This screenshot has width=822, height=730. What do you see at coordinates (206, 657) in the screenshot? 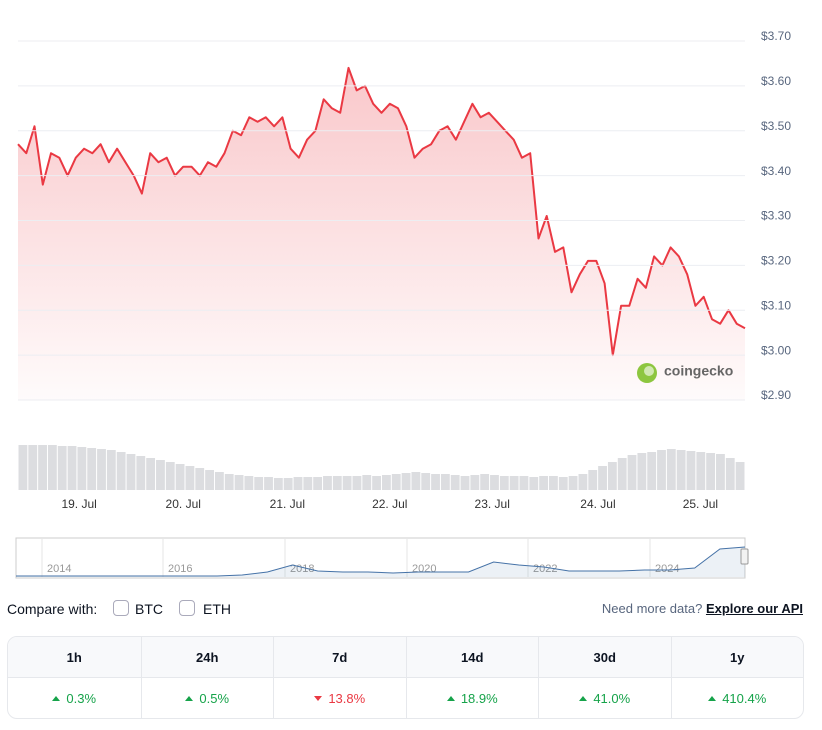
I see `period-header: 24h` at bounding box center [206, 657].